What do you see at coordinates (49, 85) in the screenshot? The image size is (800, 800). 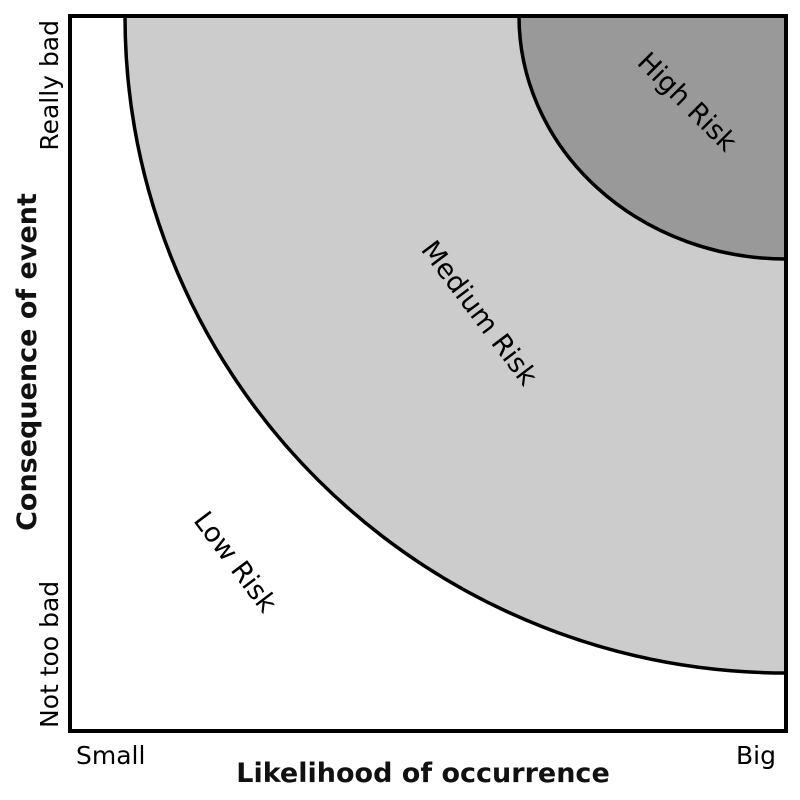 I see `y-axis-high-label: Really bad` at bounding box center [49, 85].